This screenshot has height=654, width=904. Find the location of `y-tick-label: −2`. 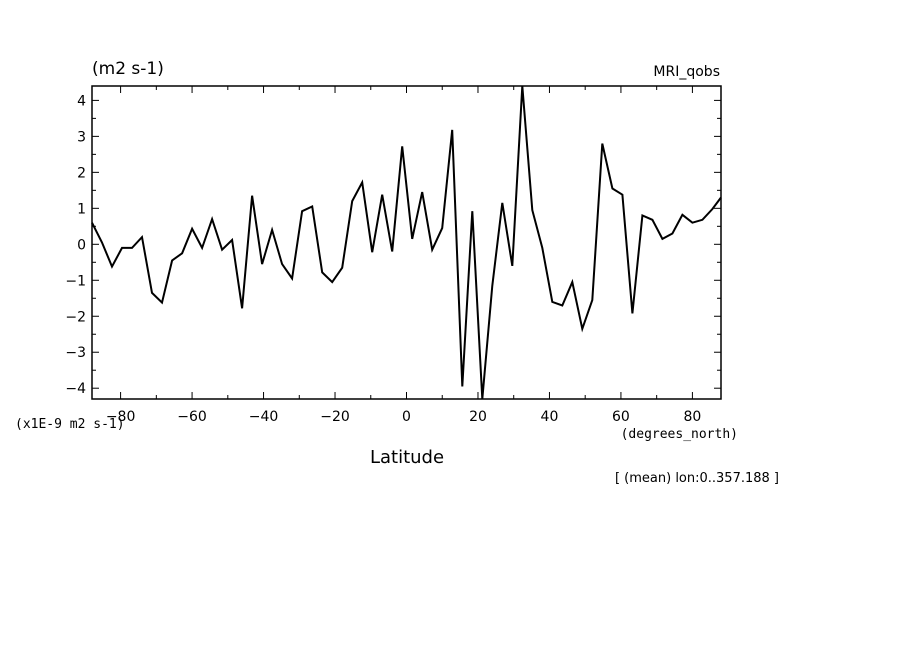

y-tick-label: −2 is located at coordinates (75, 317).